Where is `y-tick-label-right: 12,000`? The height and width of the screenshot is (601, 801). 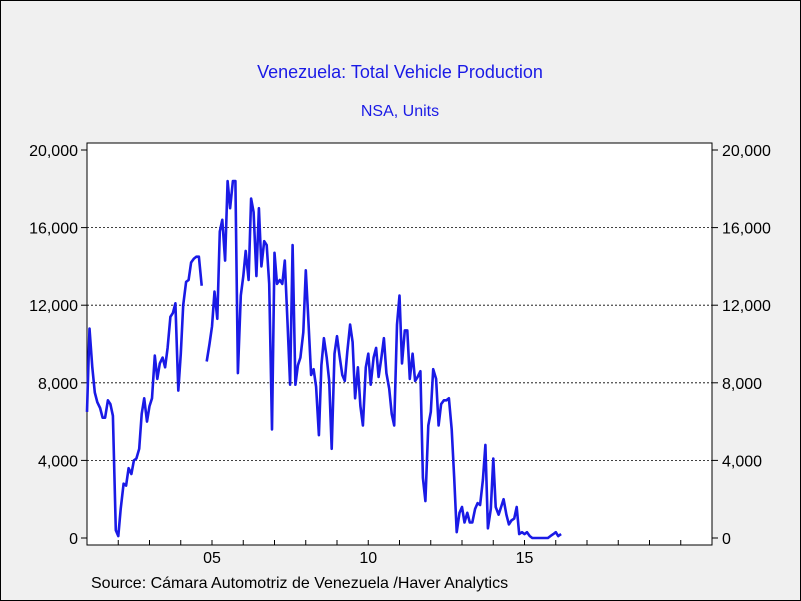 y-tick-label-right: 12,000 is located at coordinates (746, 306).